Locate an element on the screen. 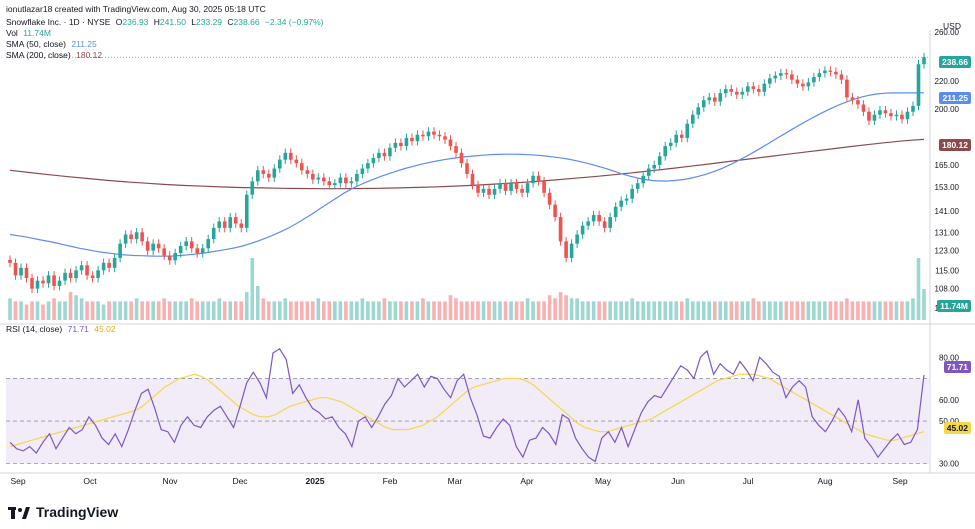 The width and height of the screenshot is (975, 529). rsi-legend: RSI (14, close) 71.71 45.02 is located at coordinates (62, 329).